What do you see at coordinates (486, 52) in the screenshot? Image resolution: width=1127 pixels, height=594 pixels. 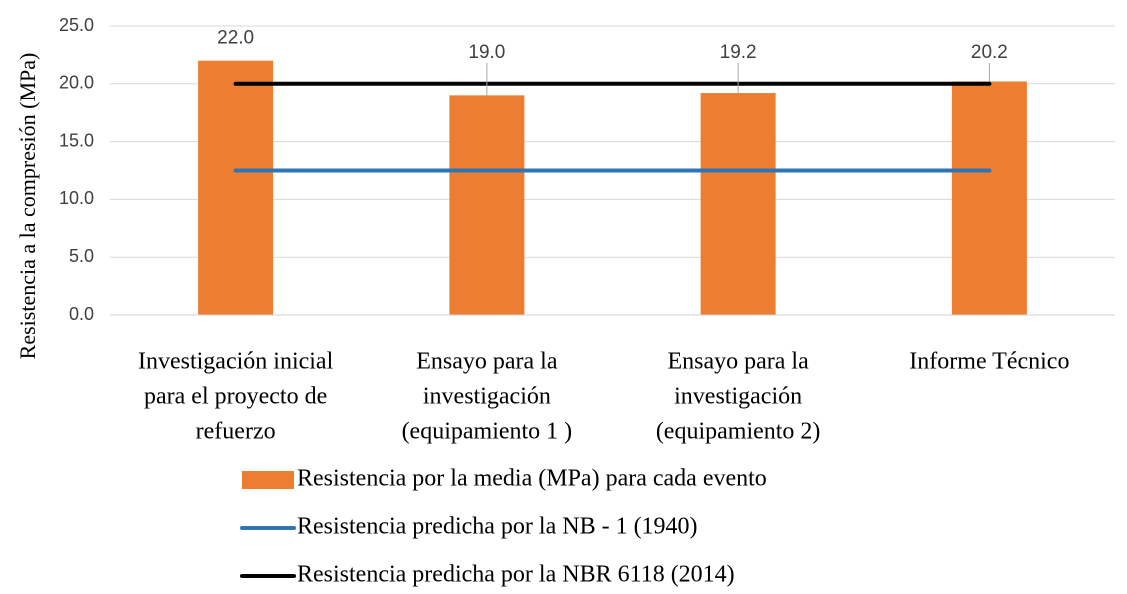 I see `data-label: 19.0` at bounding box center [486, 52].